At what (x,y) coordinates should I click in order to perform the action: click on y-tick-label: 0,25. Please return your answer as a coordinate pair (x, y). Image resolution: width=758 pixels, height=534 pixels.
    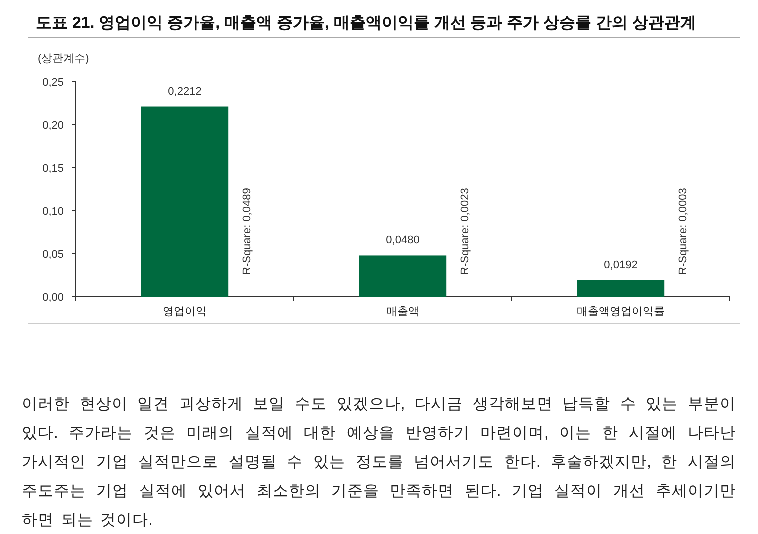
    Looking at the image, I should click on (53, 83).